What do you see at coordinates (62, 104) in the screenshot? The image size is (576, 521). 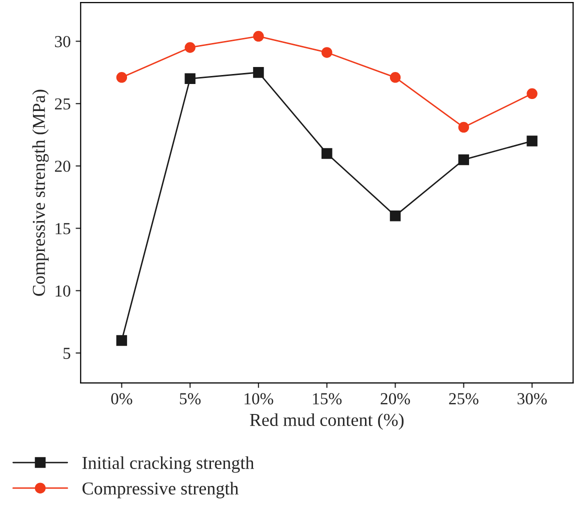 I see `y-tick-label: 25` at bounding box center [62, 104].